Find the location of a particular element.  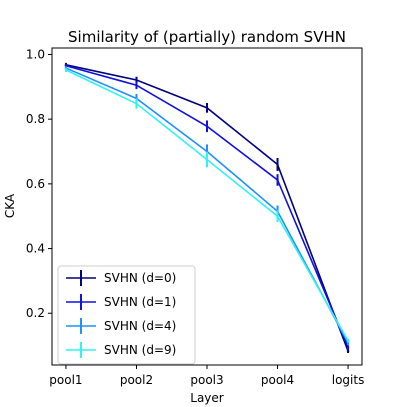

x-axis-label: Layer is located at coordinates (207, 398).